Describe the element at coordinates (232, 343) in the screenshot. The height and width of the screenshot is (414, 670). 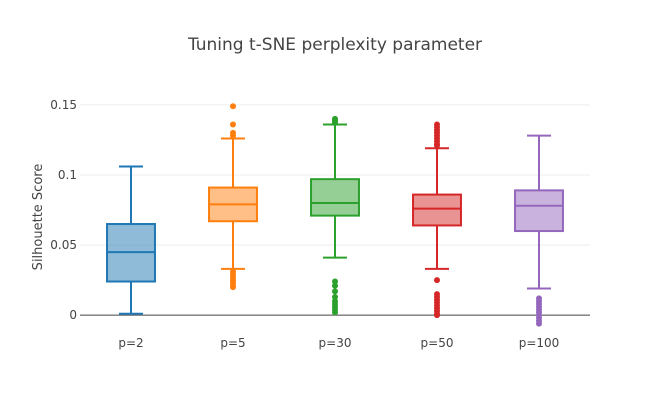
I see `x-tick-label: p=5` at that location.